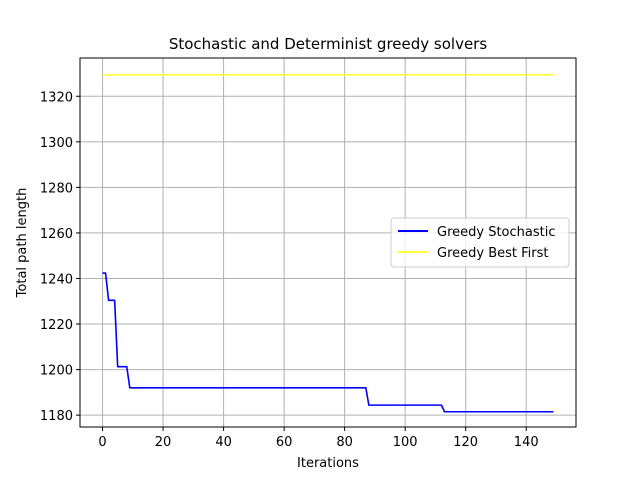 This screenshot has height=480, width=640. Describe the element at coordinates (405, 442) in the screenshot. I see `x-tick-label: 100` at that location.